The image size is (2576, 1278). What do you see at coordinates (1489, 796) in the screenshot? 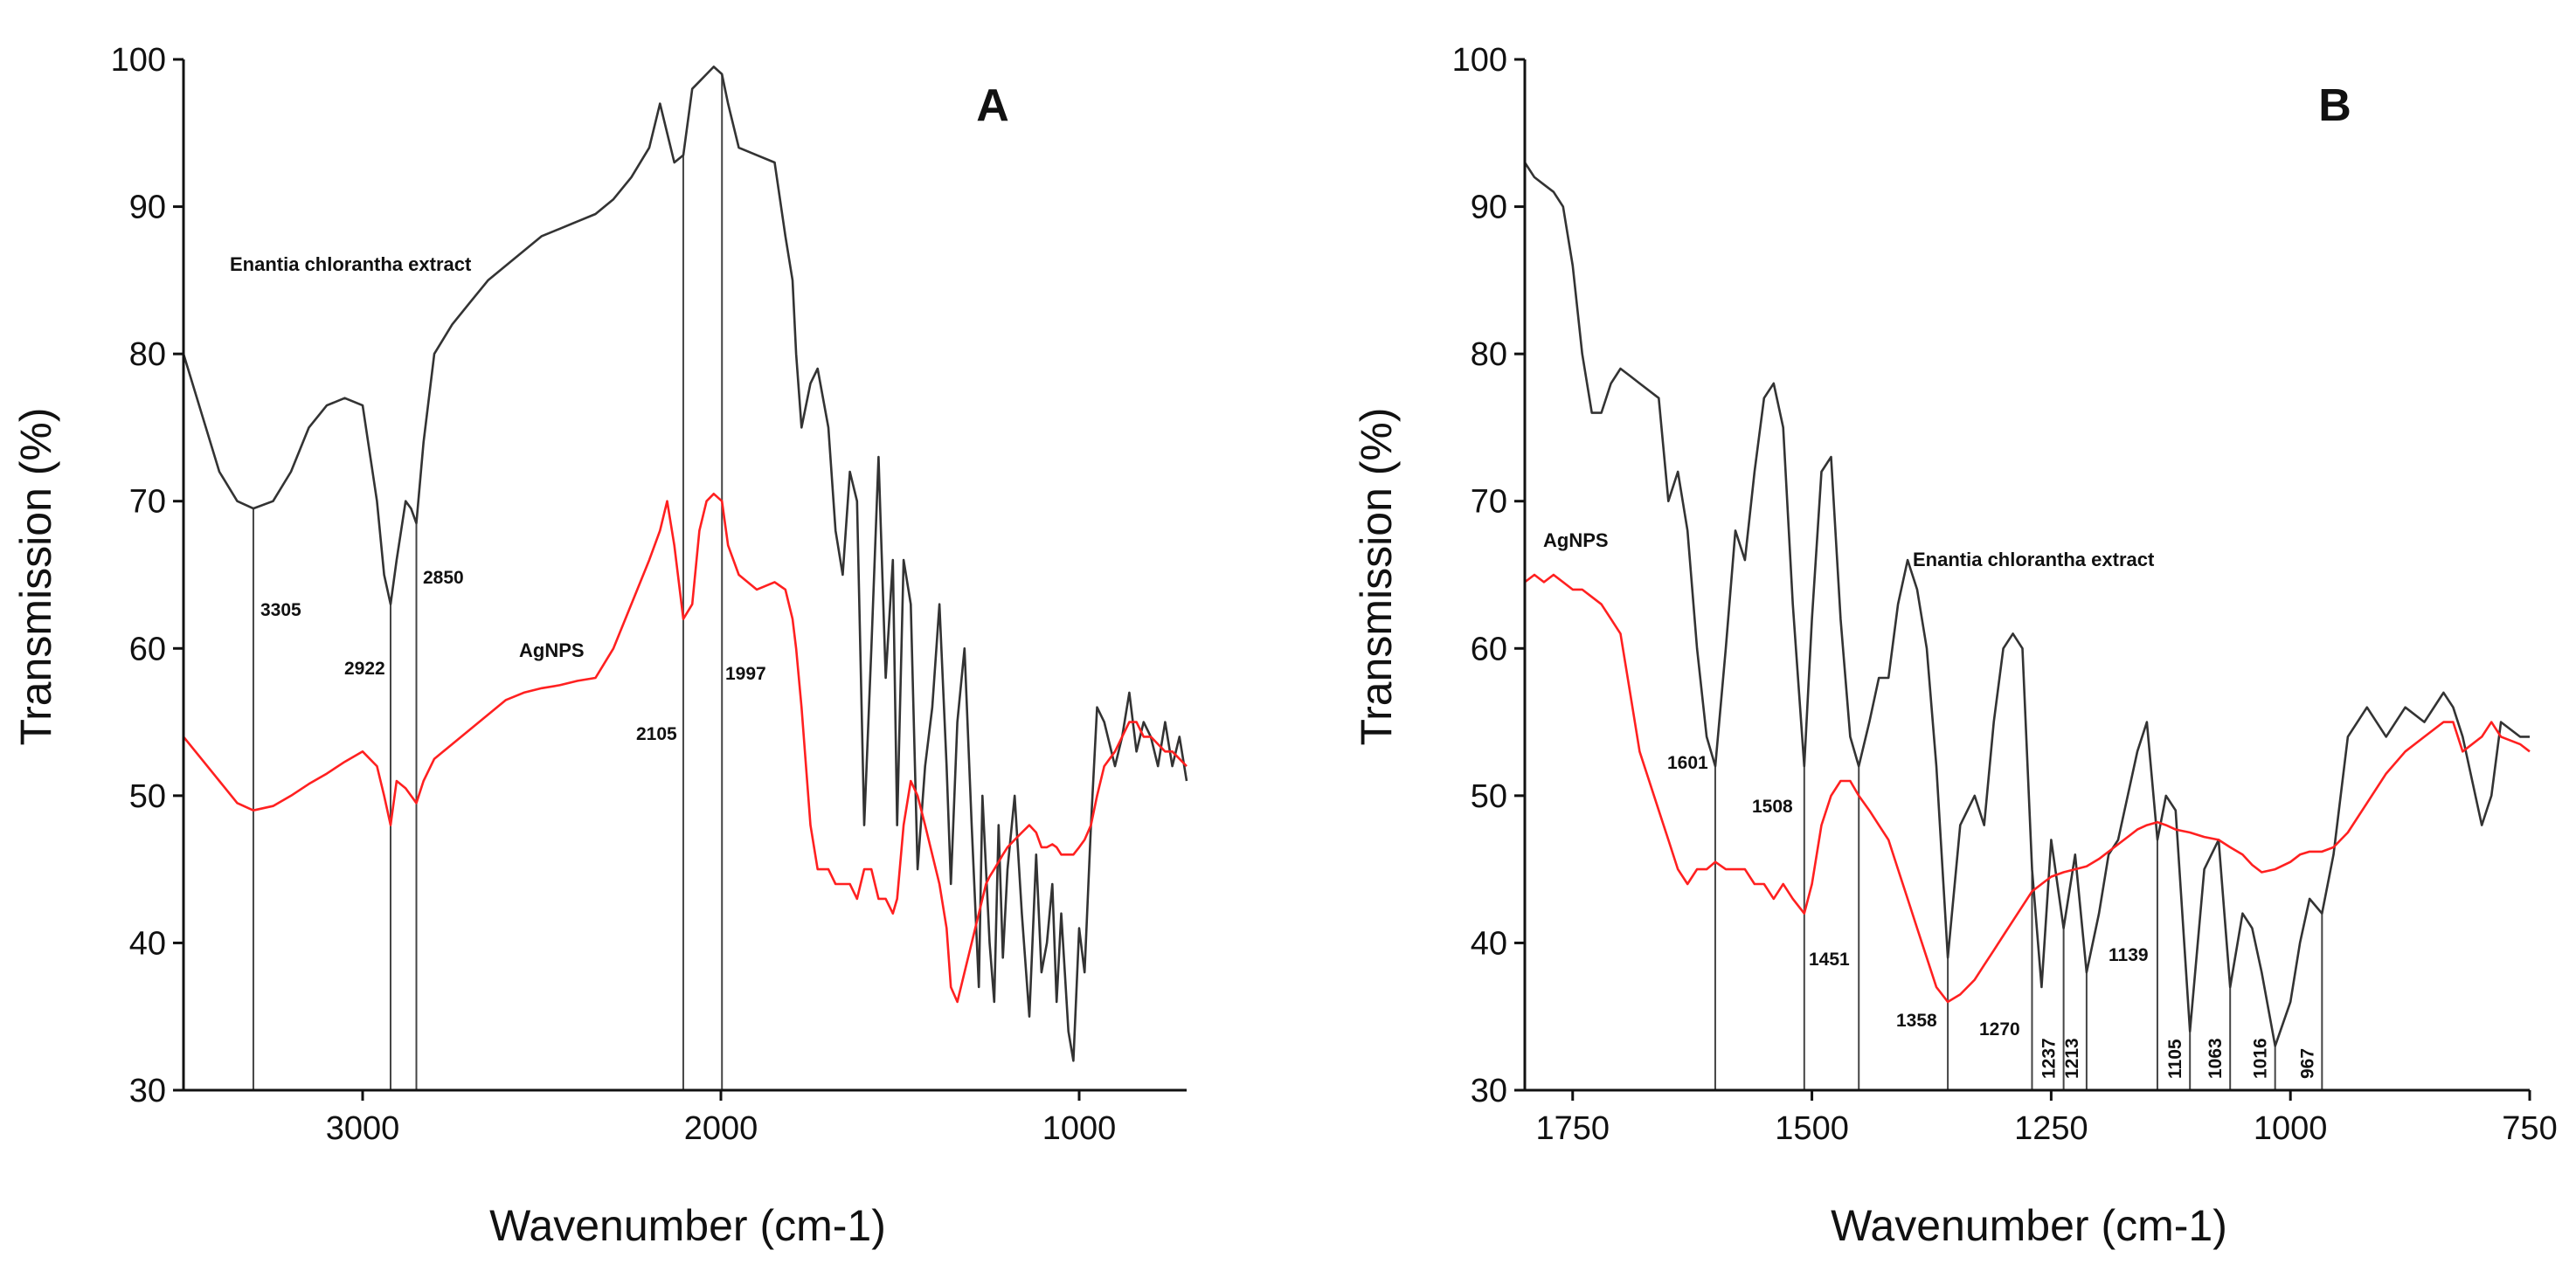
I see `panel-b-y-tick-label: 50` at bounding box center [1489, 796].